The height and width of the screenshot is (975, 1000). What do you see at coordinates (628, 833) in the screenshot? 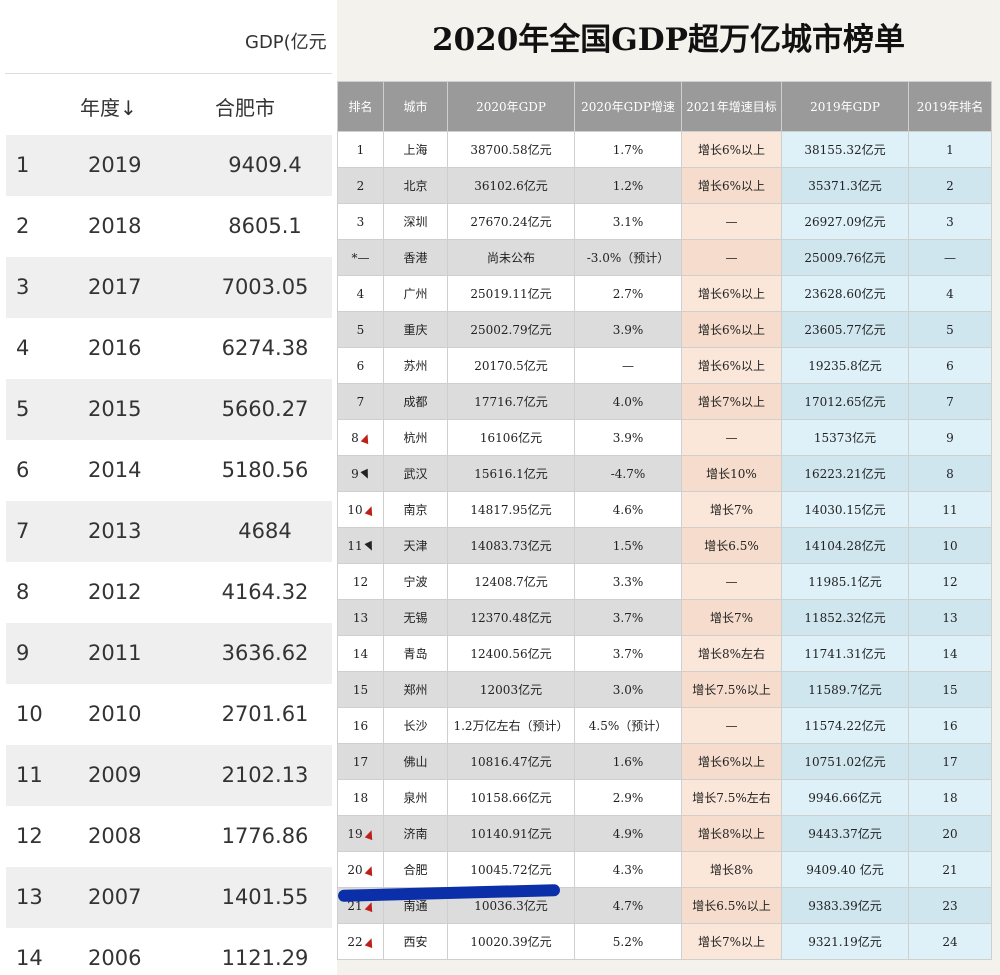
I see `growth2020-cell: 4.9%` at bounding box center [628, 833].